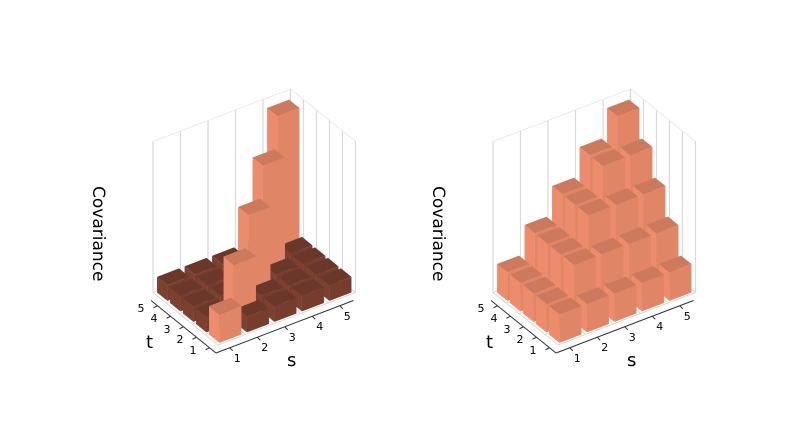 The image size is (800, 421). What do you see at coordinates (335, 284) in the screenshot?
I see `bar-s5-t1` at bounding box center [335, 284].